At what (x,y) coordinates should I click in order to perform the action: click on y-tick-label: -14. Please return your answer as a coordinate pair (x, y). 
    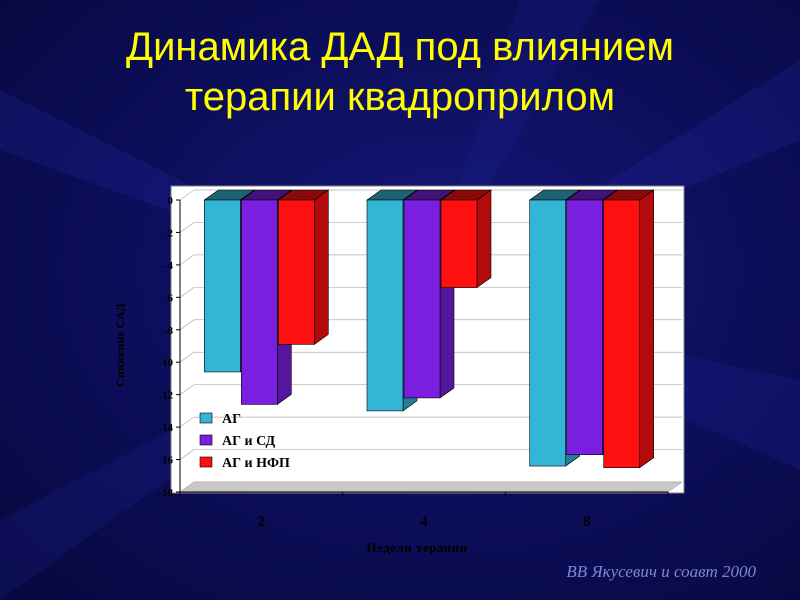
    Looking at the image, I should click on (165, 428).